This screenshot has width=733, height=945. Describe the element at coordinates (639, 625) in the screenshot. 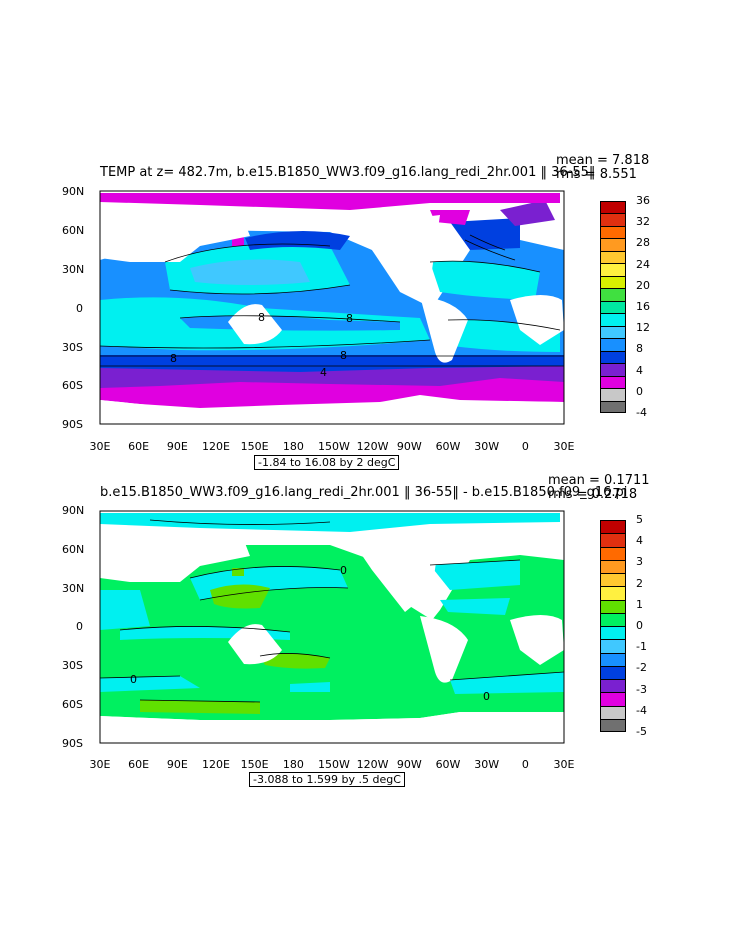

I see `colorbar-label: 0` at that location.